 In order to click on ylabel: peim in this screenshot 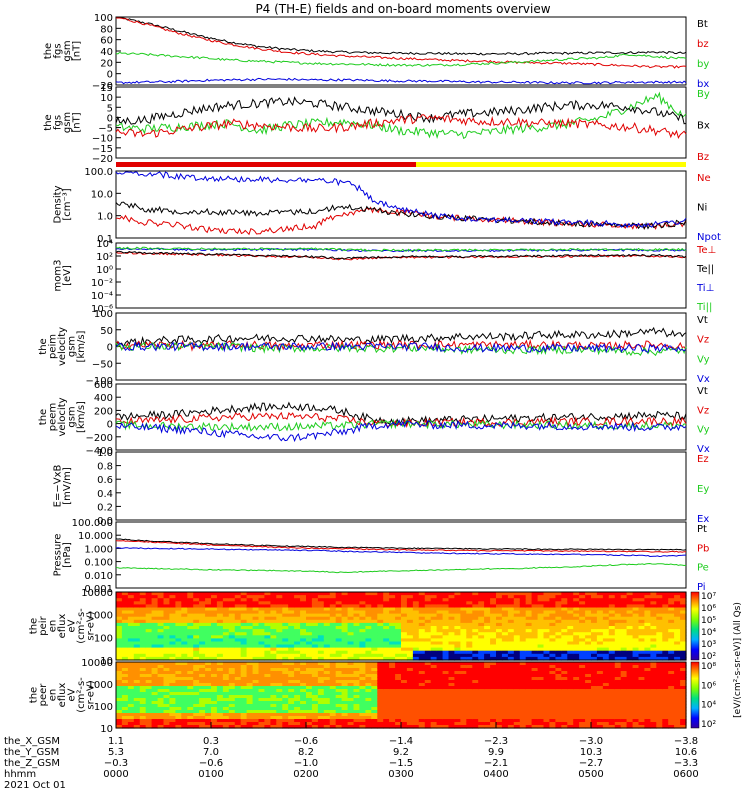, I will do `click(53, 346)`.